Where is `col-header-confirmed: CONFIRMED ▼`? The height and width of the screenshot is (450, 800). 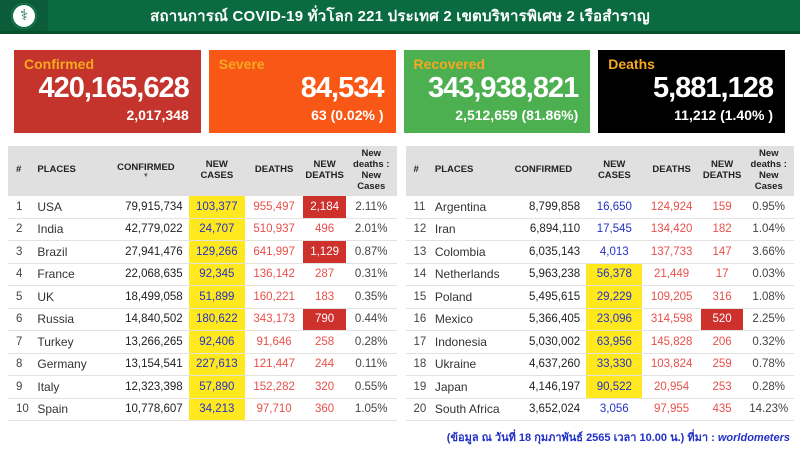
col-header-confirmed: CONFIRMED ▼ is located at coordinates (146, 171).